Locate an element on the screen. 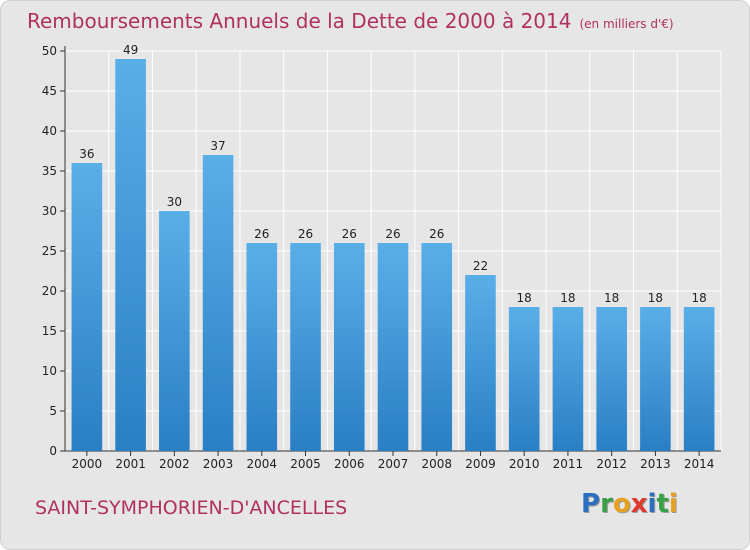 This screenshot has height=550, width=750. bar-2014 is located at coordinates (699, 379).